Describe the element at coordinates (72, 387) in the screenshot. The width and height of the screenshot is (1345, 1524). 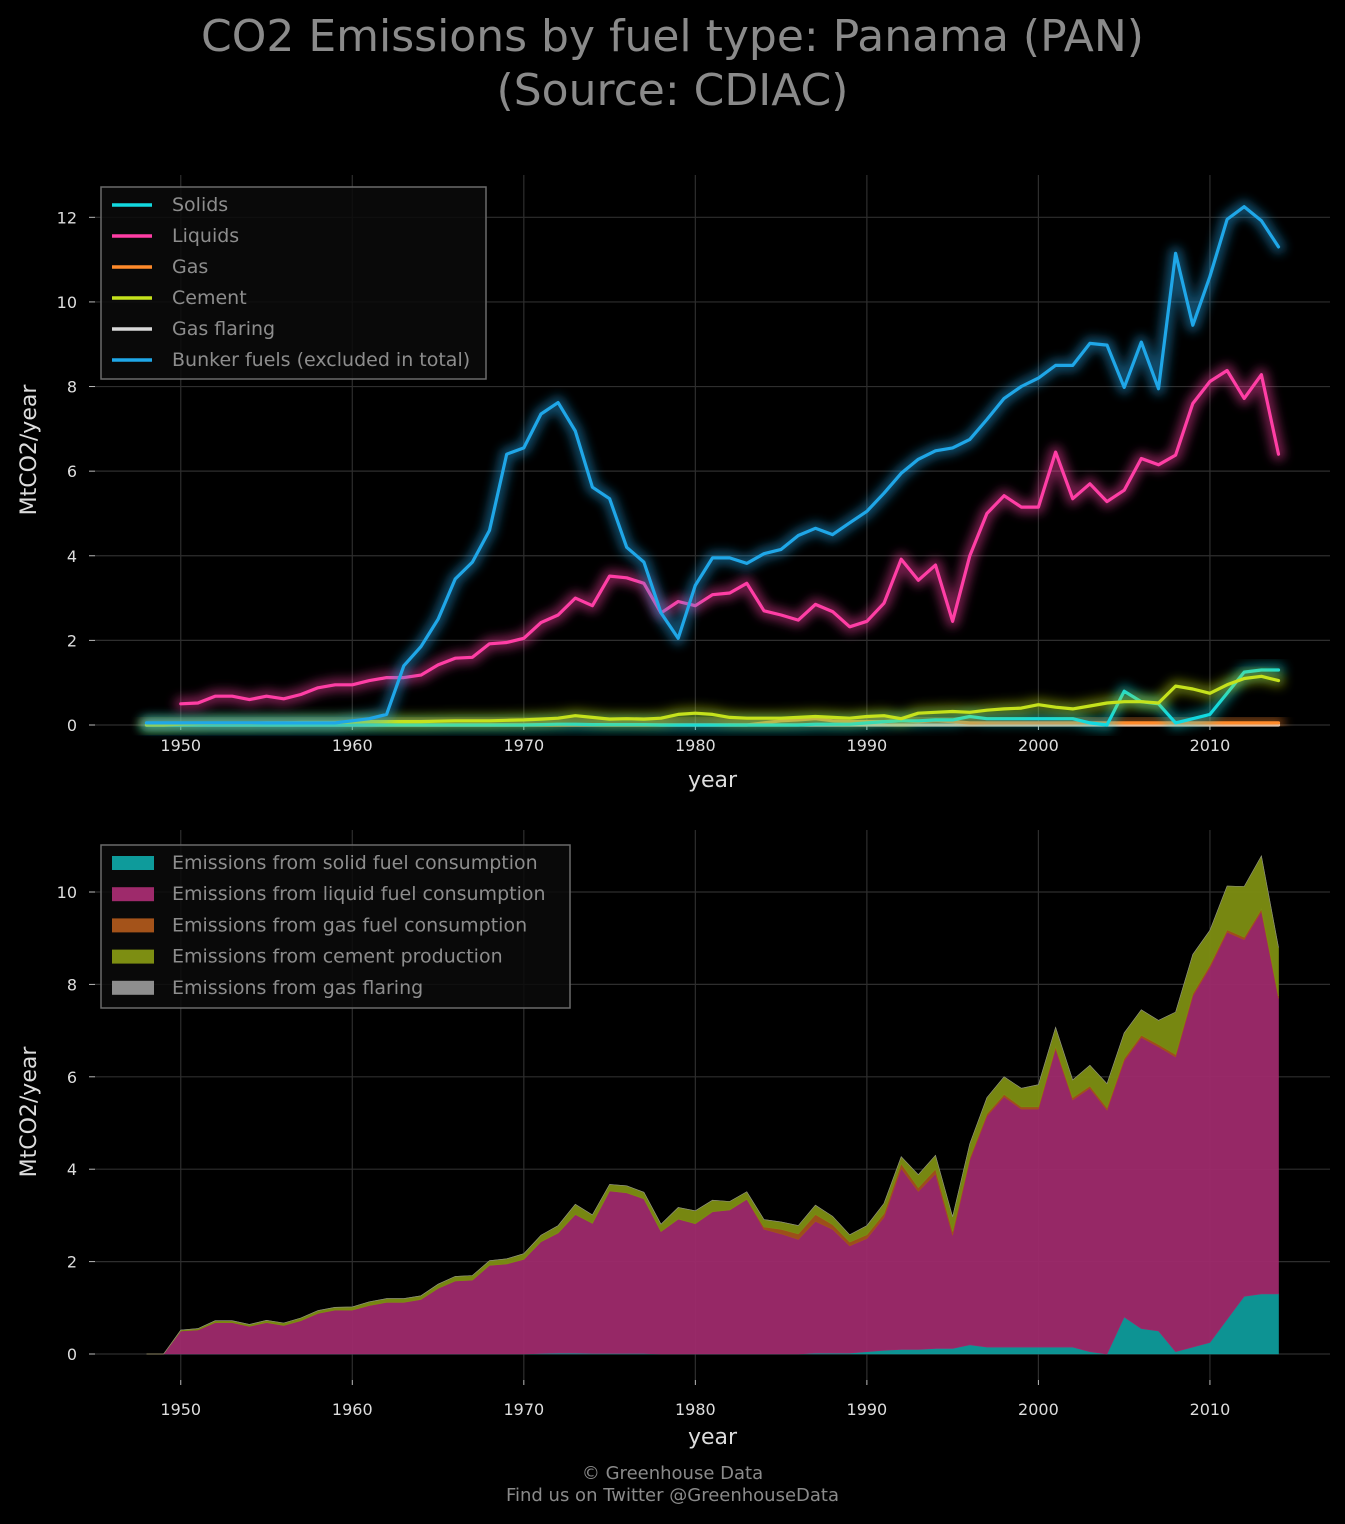
I see `top-chart-y-tick-label: 8` at that location.